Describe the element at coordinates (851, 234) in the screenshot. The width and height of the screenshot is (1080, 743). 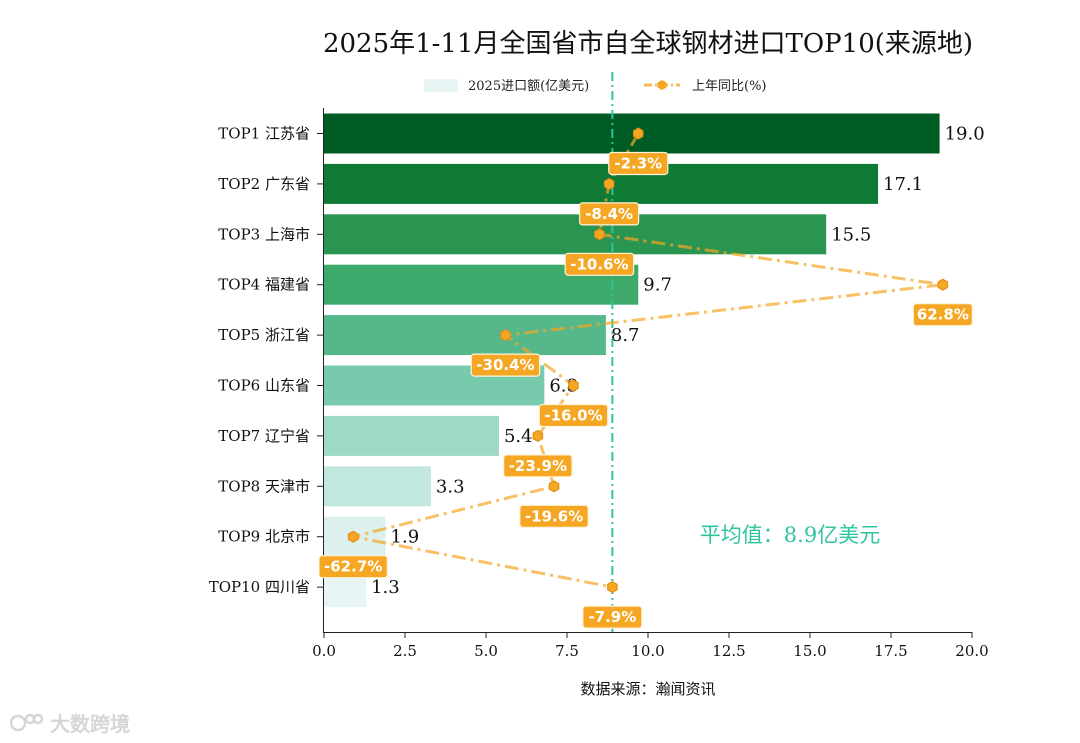
I see `bar-value-label: 15.5` at that location.